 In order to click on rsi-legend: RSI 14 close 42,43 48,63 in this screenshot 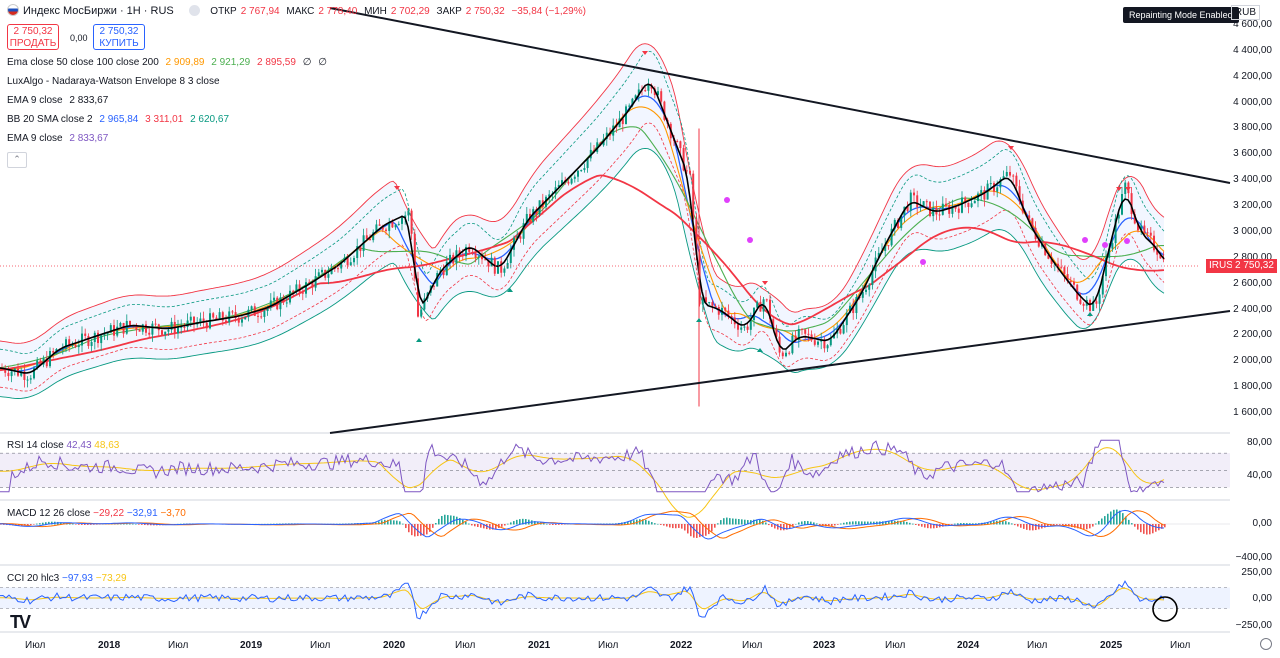, I will do `click(63, 445)`.